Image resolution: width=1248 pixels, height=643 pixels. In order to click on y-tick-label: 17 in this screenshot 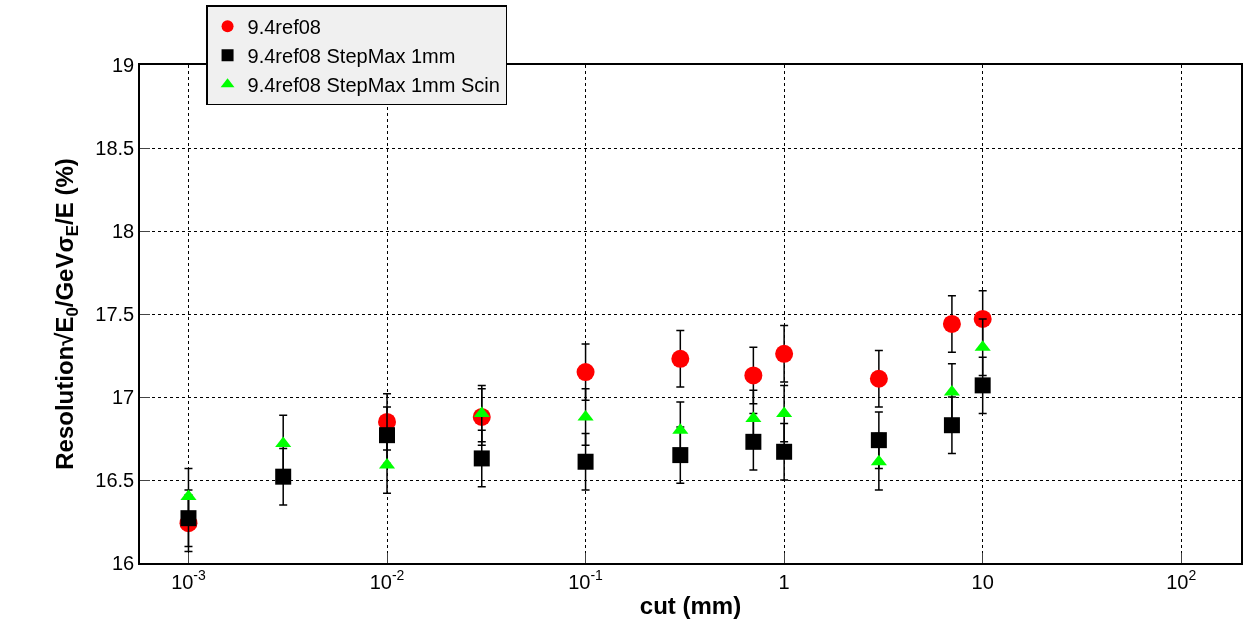, I will do `click(123, 397)`.